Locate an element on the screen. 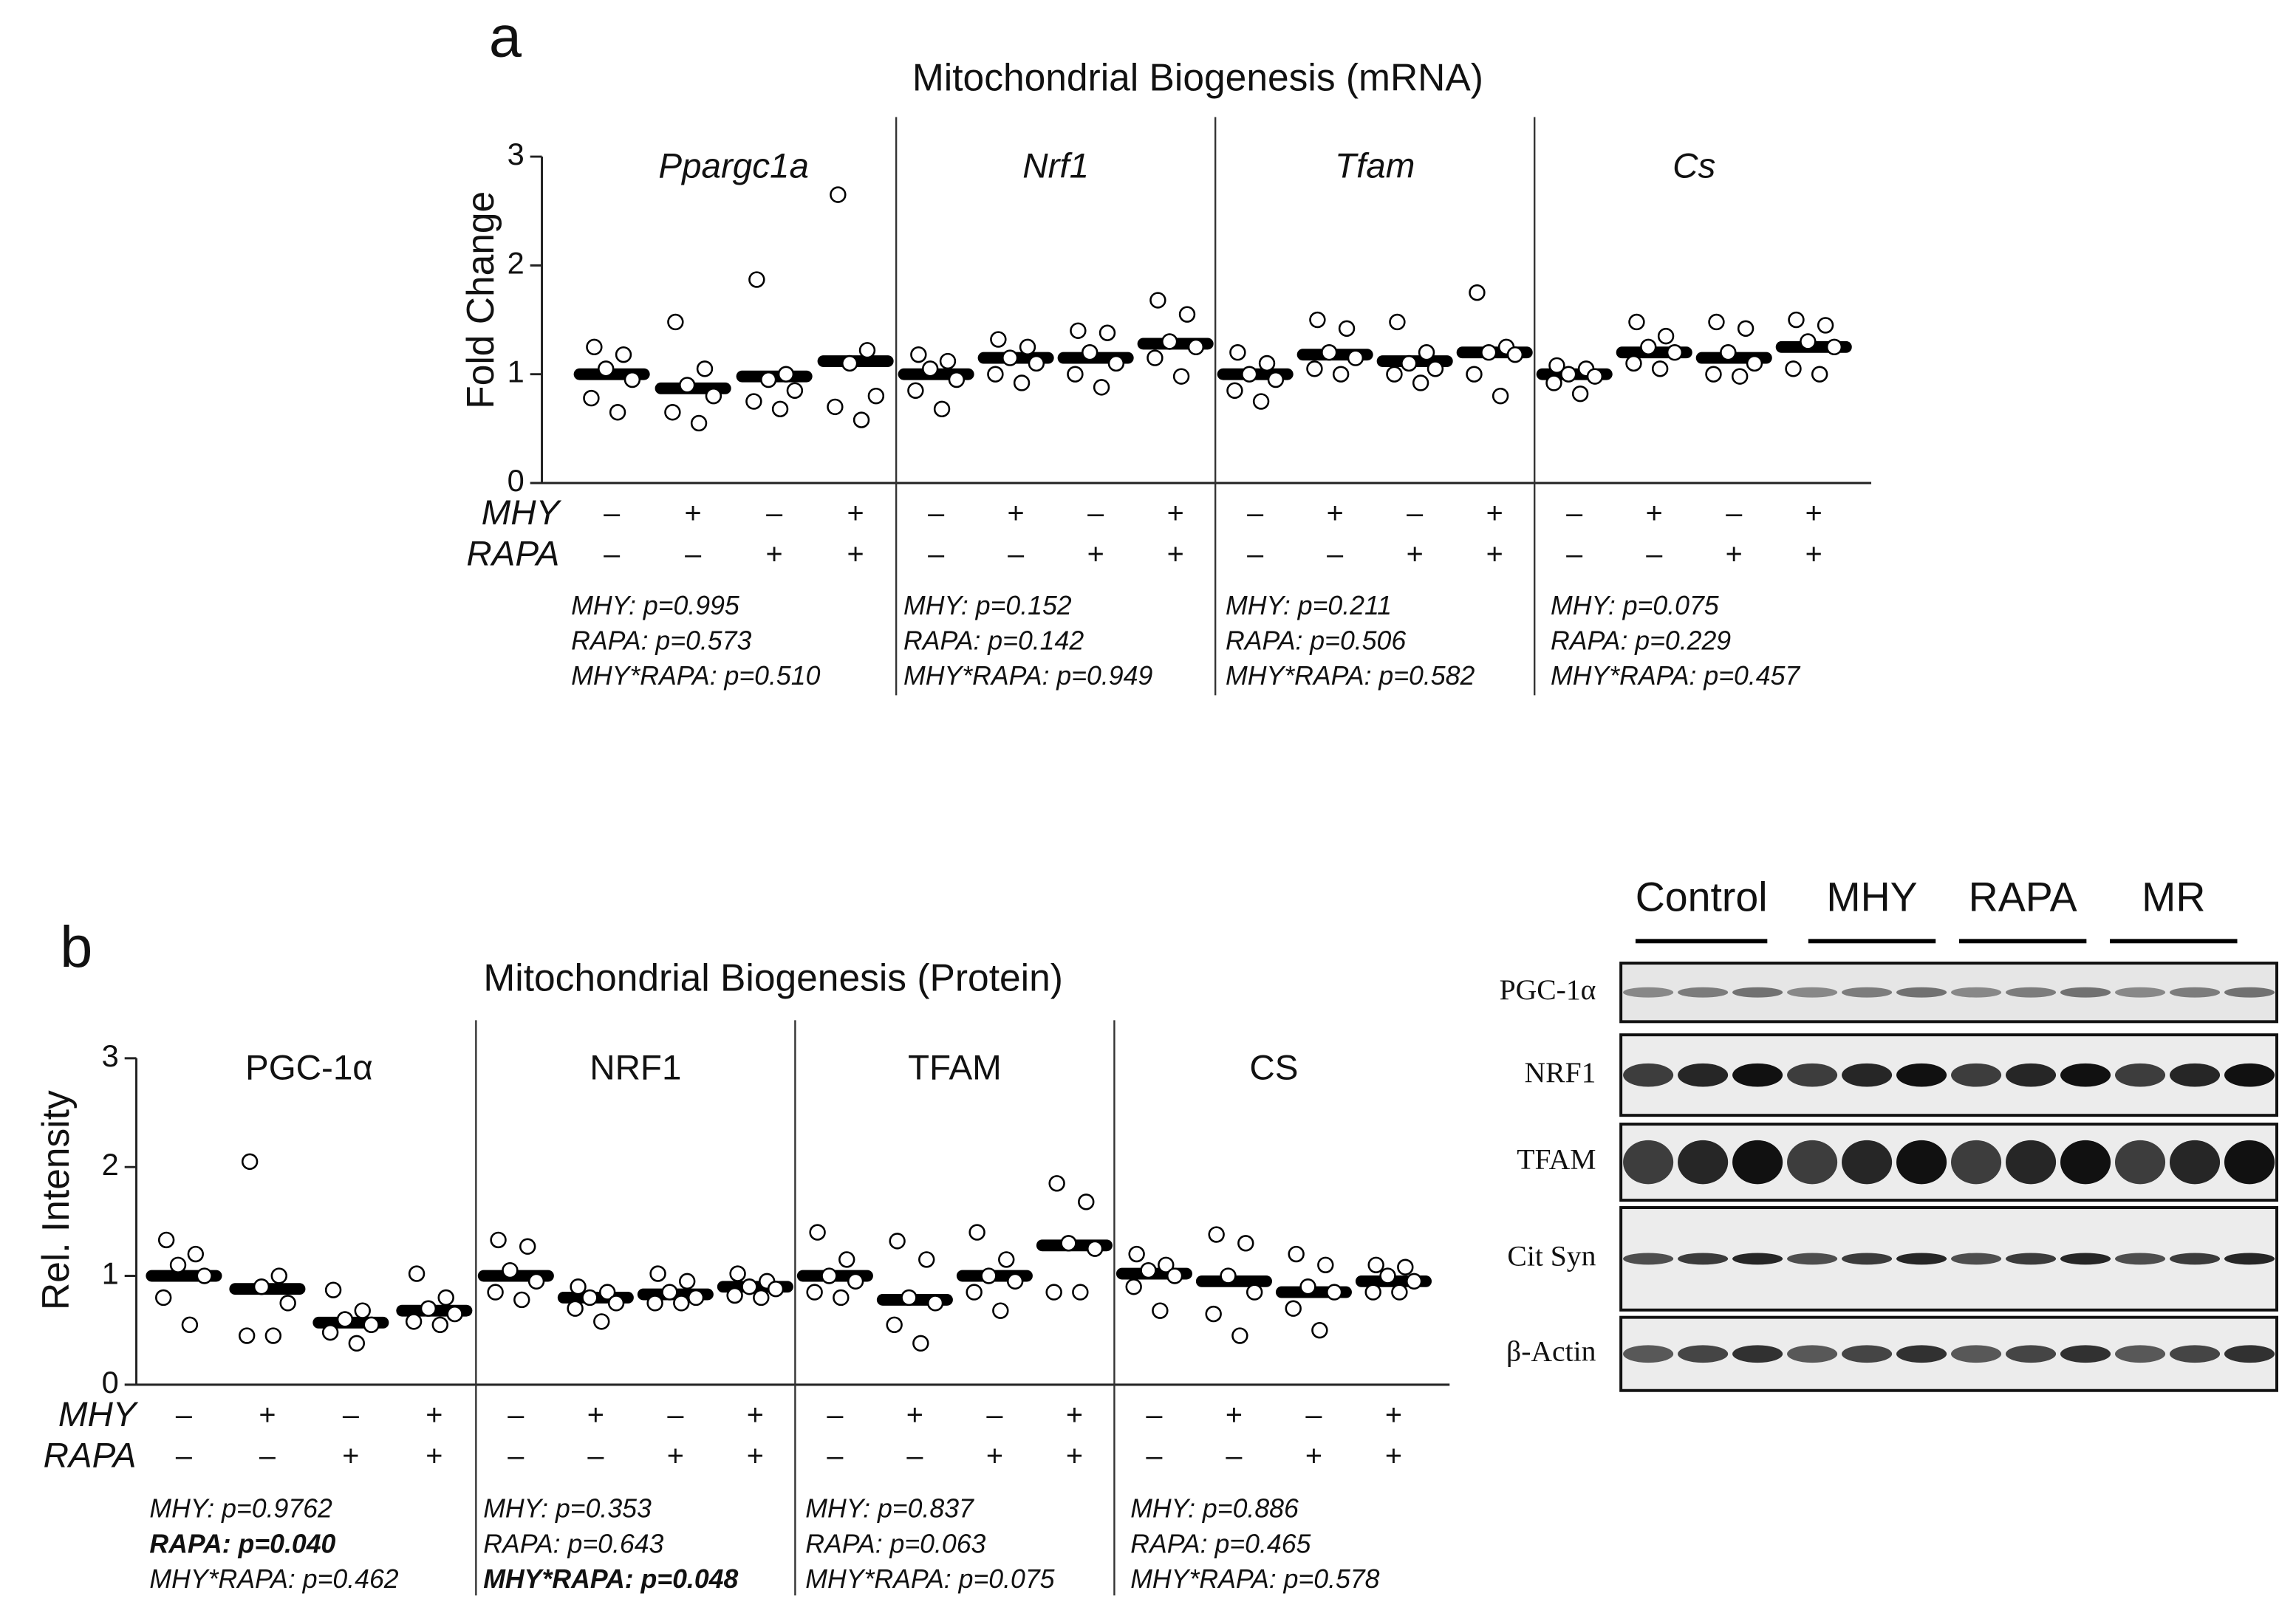  stat-line: MHY: p=0.152 is located at coordinates (987, 605).